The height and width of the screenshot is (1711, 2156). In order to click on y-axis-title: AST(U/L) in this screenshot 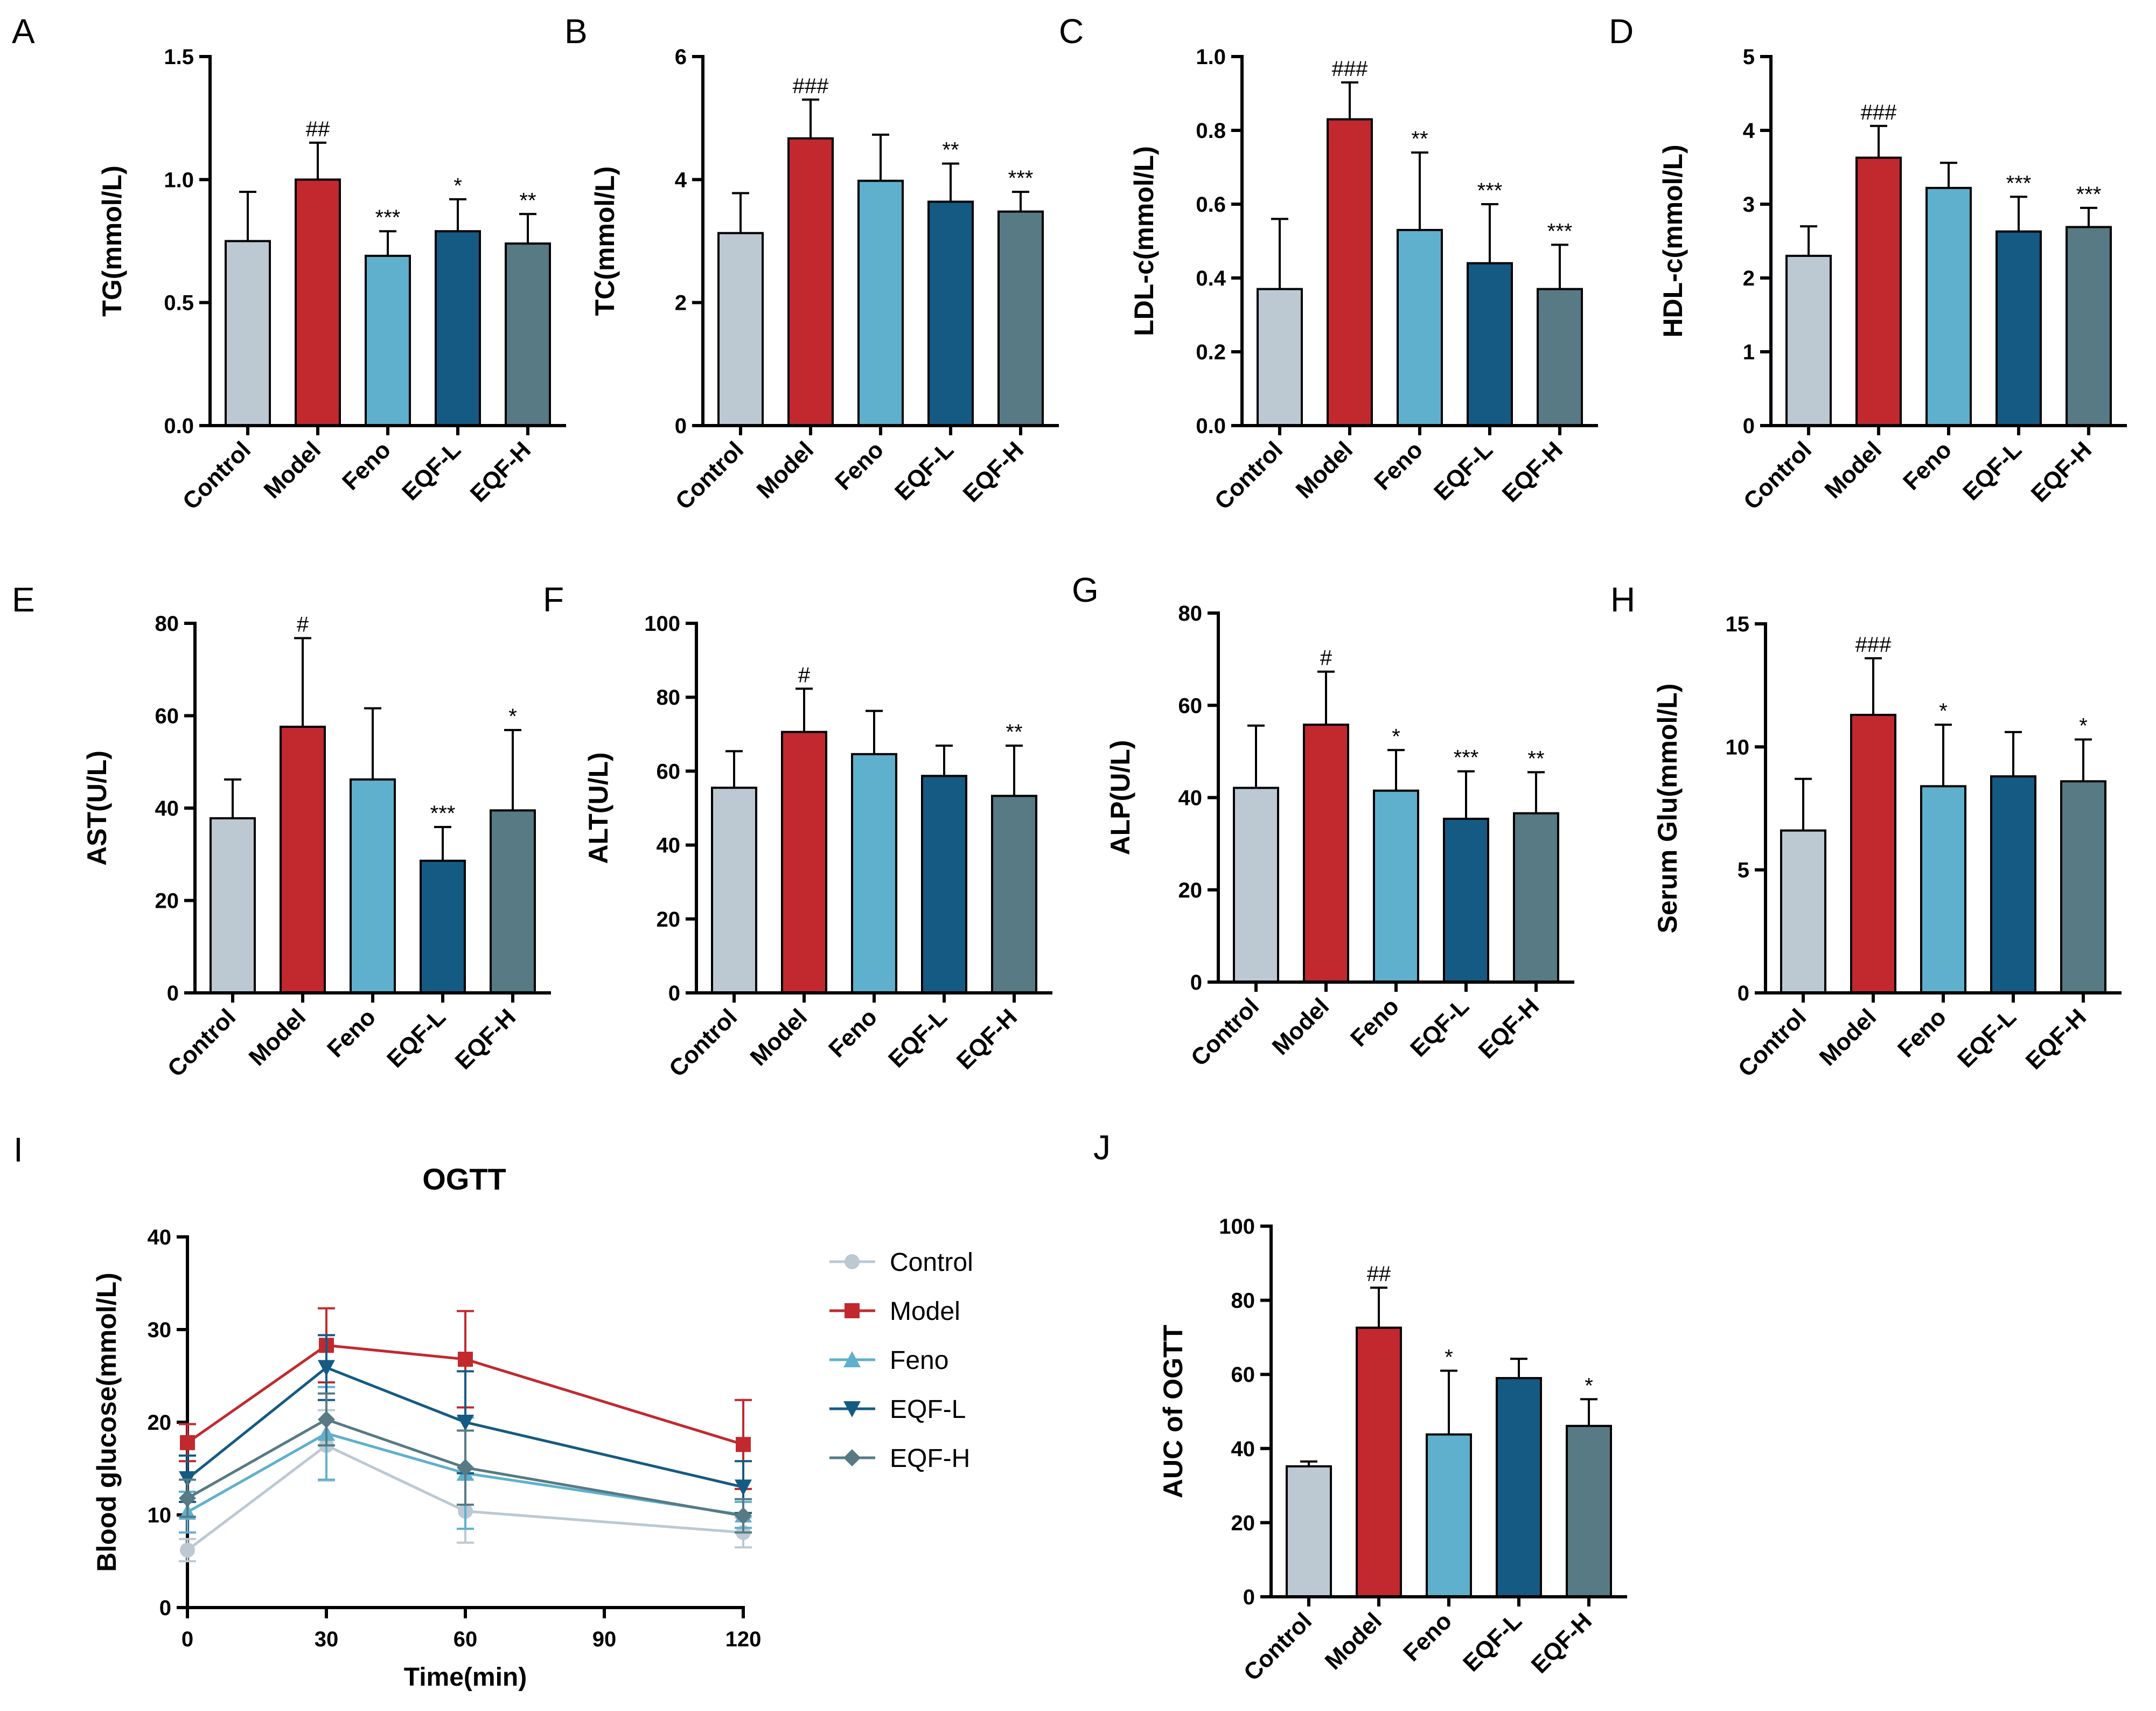, I will do `click(97, 808)`.